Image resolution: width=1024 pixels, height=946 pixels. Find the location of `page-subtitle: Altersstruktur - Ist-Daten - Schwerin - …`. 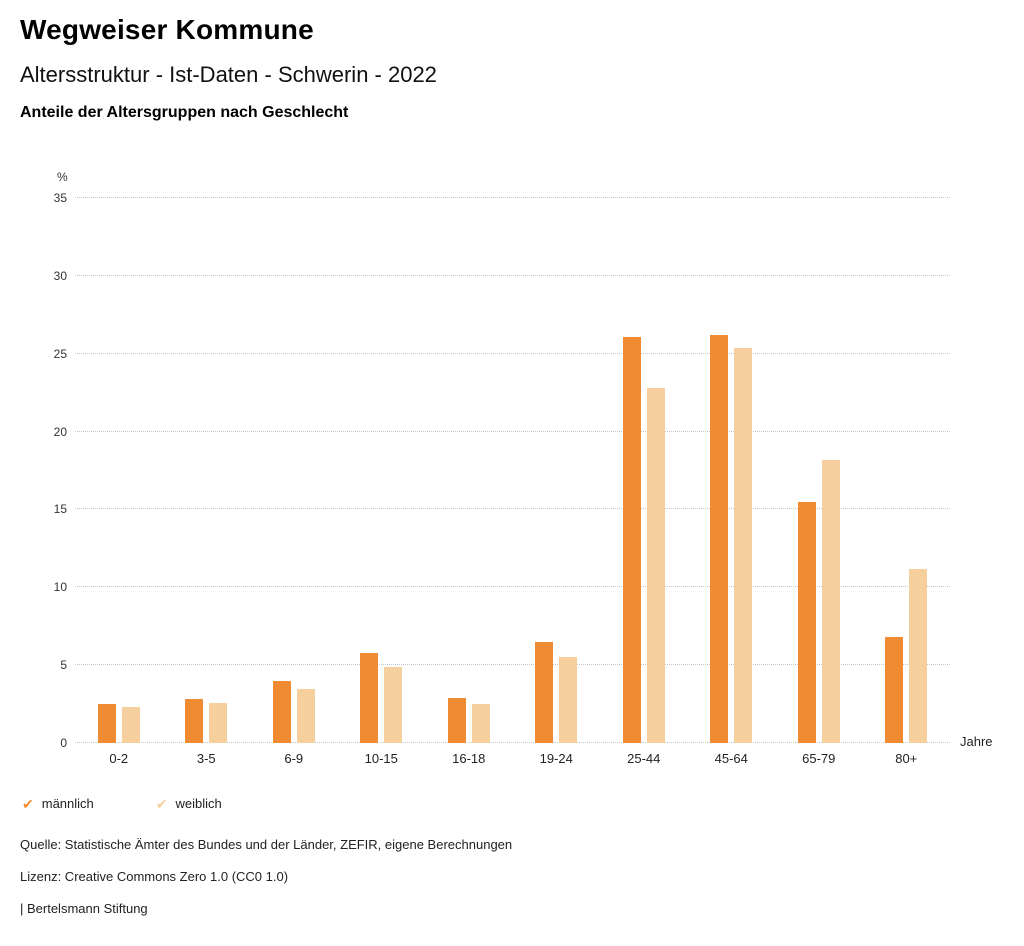

page-subtitle: Altersstruktur - Ist-Daten - Schwerin - … is located at coordinates (228, 74).